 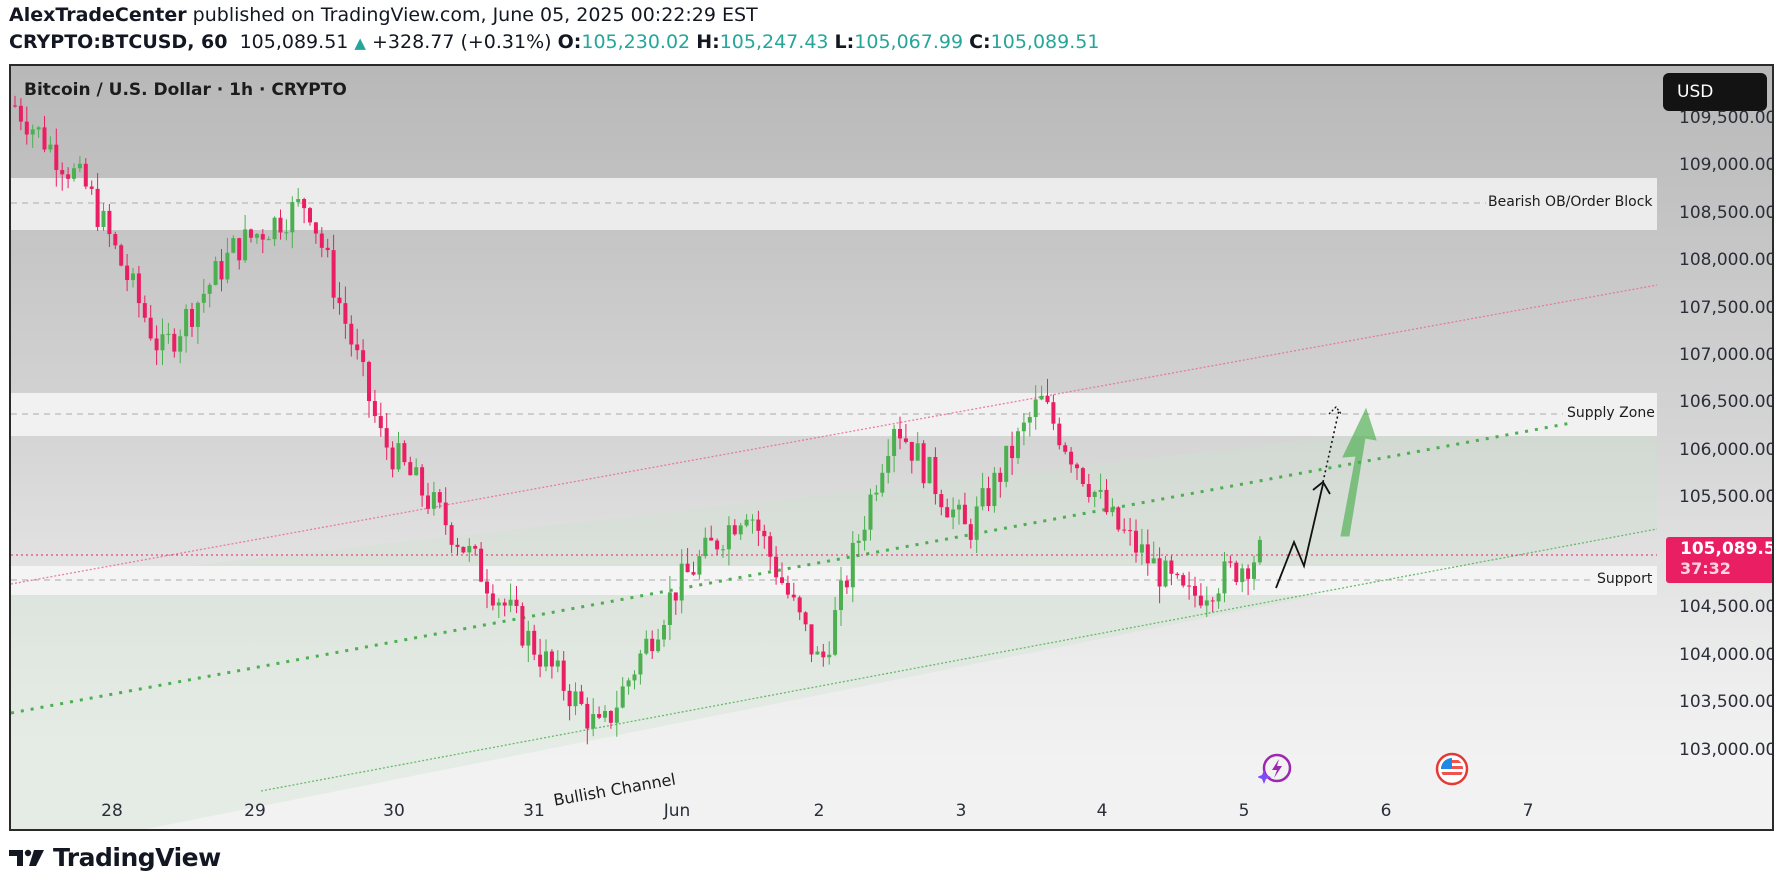 What do you see at coordinates (98, 15) in the screenshot?
I see `author-name: AlexTradeCenter` at bounding box center [98, 15].